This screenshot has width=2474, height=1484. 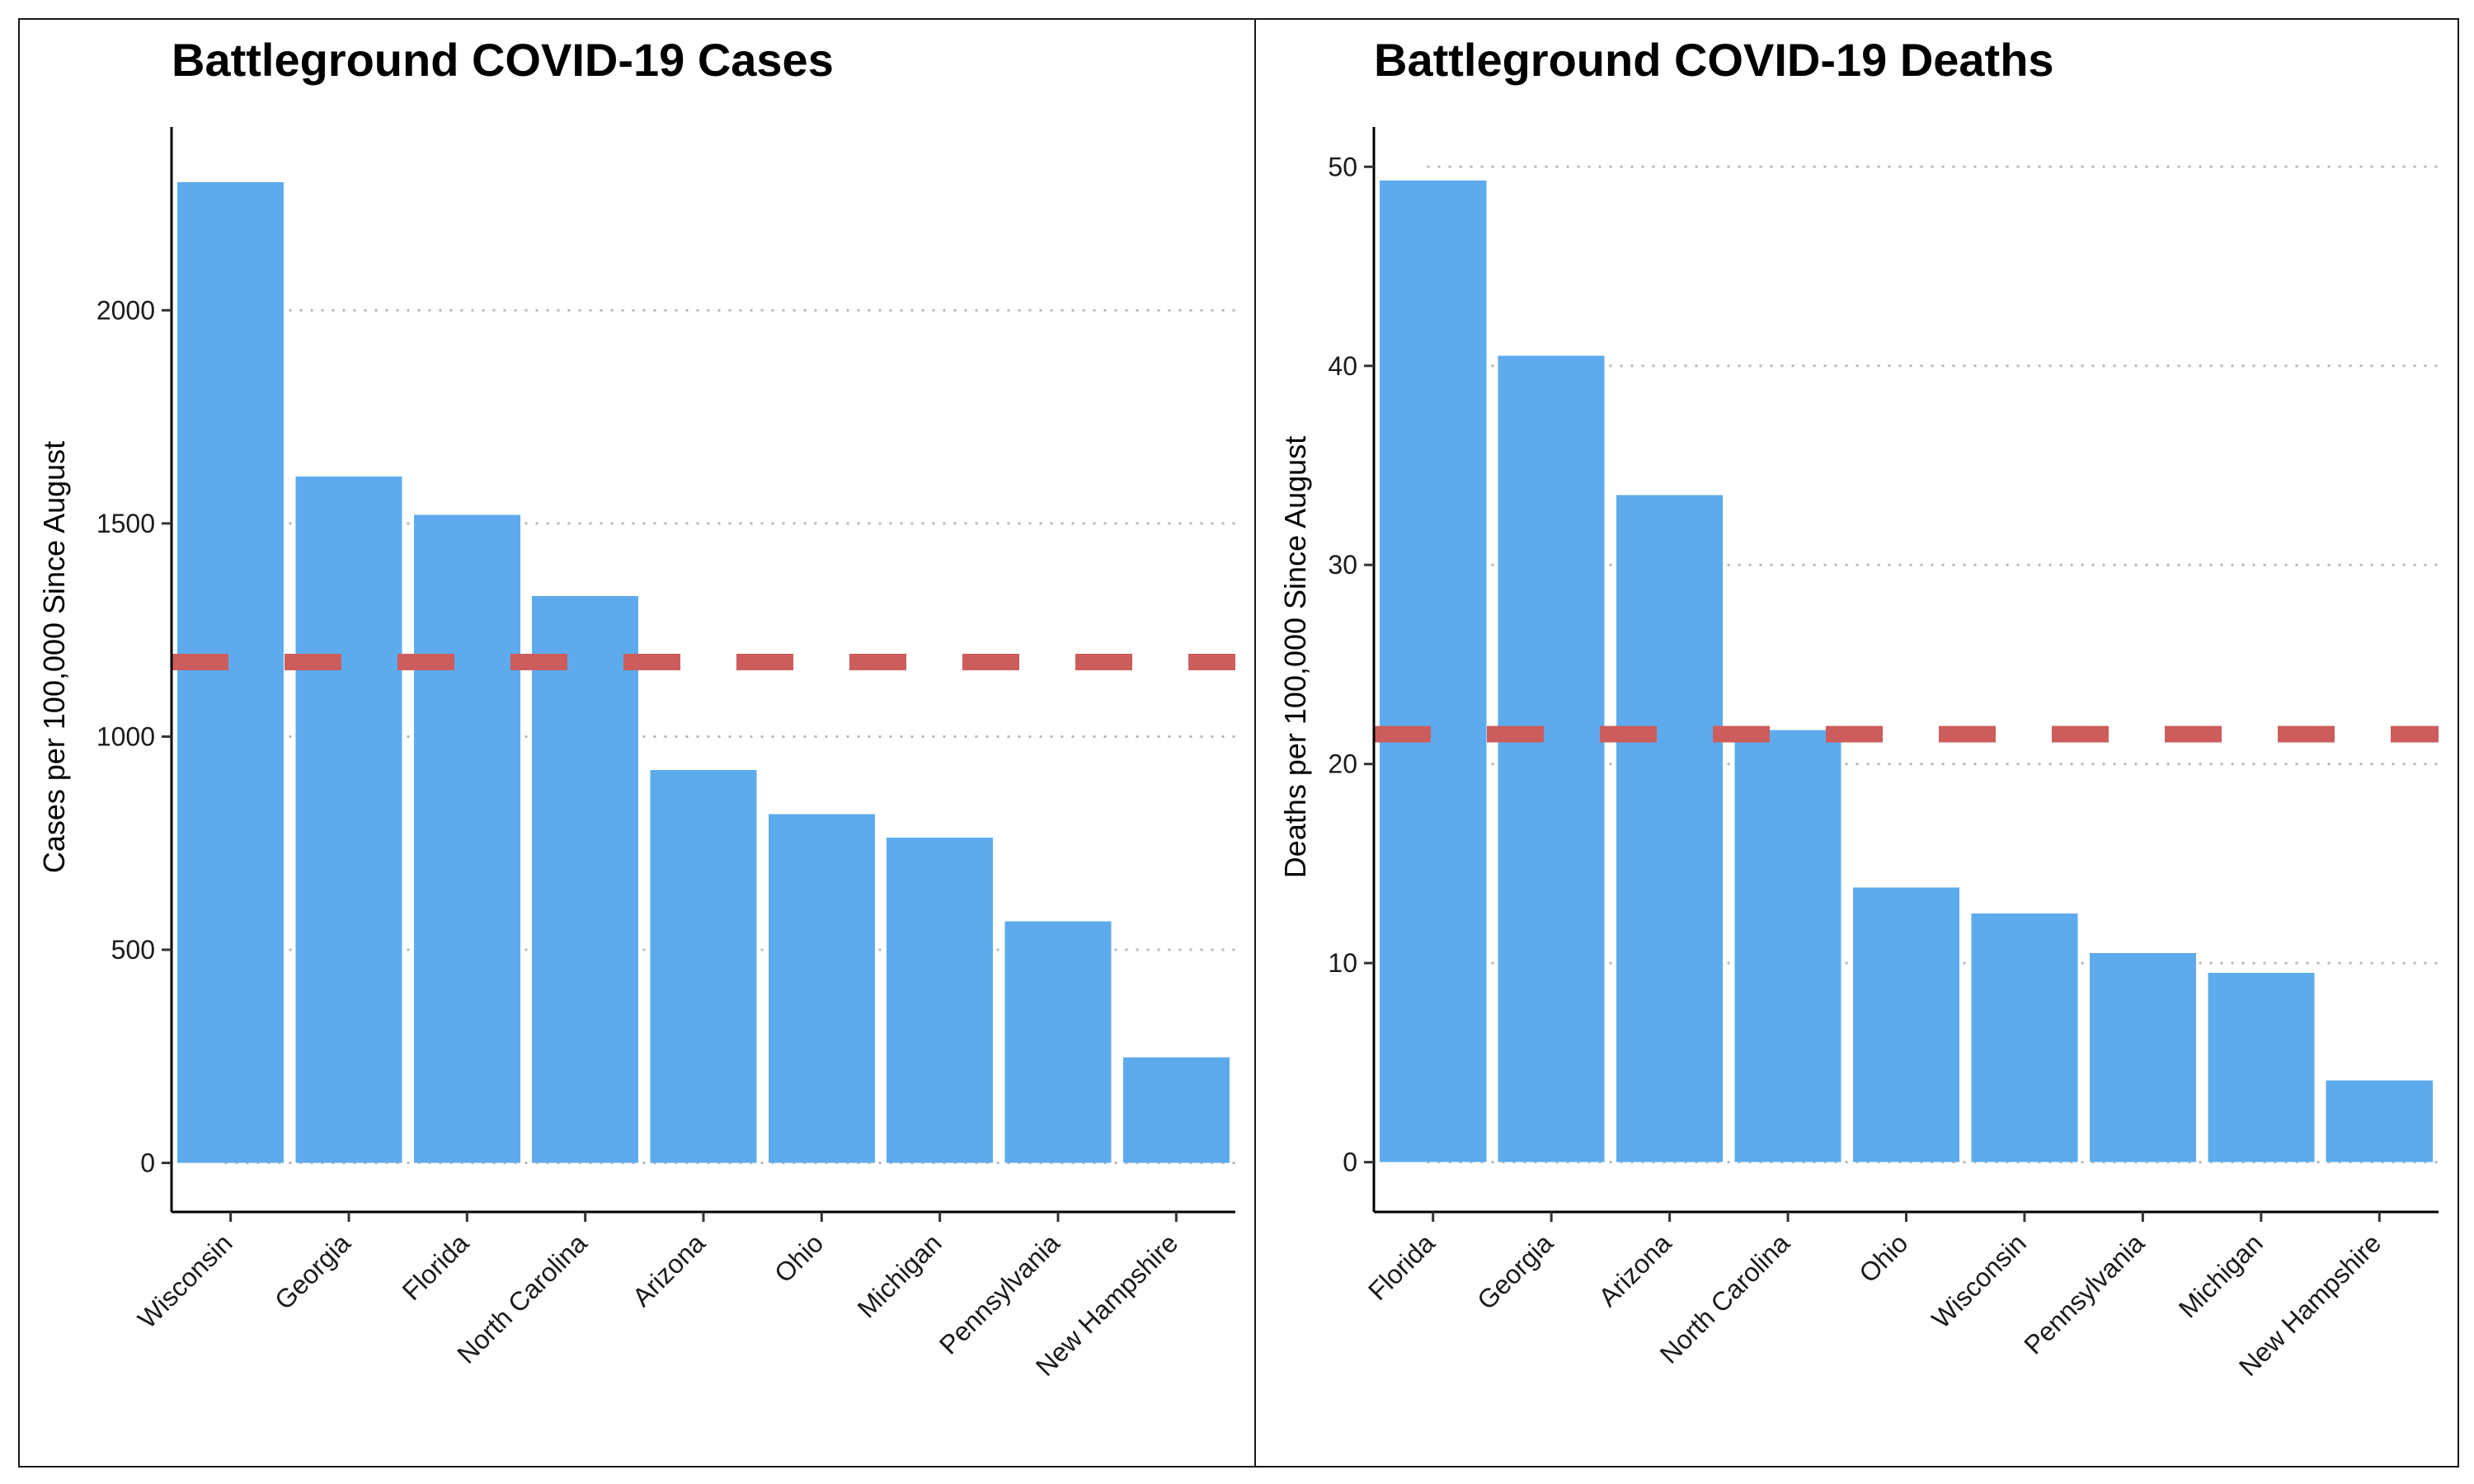 What do you see at coordinates (1714, 60) in the screenshot?
I see `chart-title: Battleground COVID-19 Deaths` at bounding box center [1714, 60].